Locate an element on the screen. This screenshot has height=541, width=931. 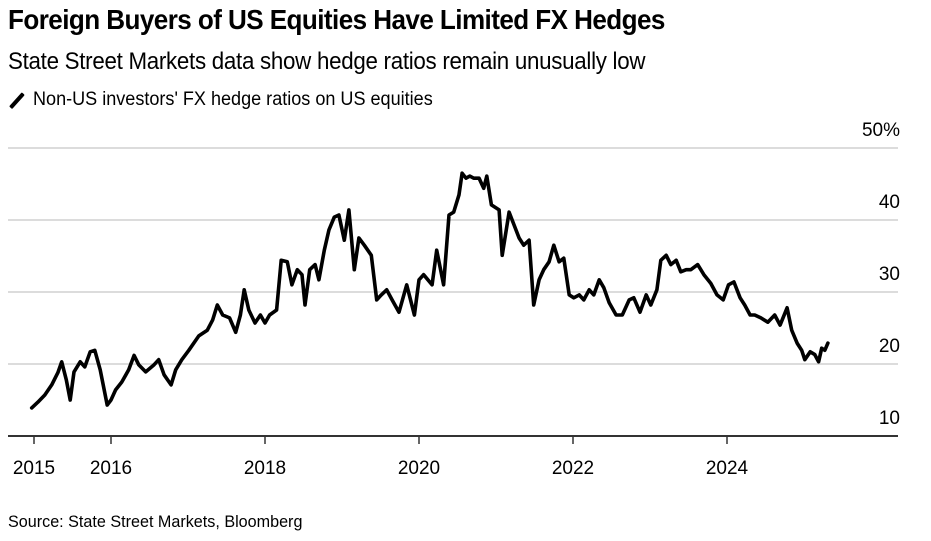
x-tick-label: 2022 is located at coordinates (573, 468).